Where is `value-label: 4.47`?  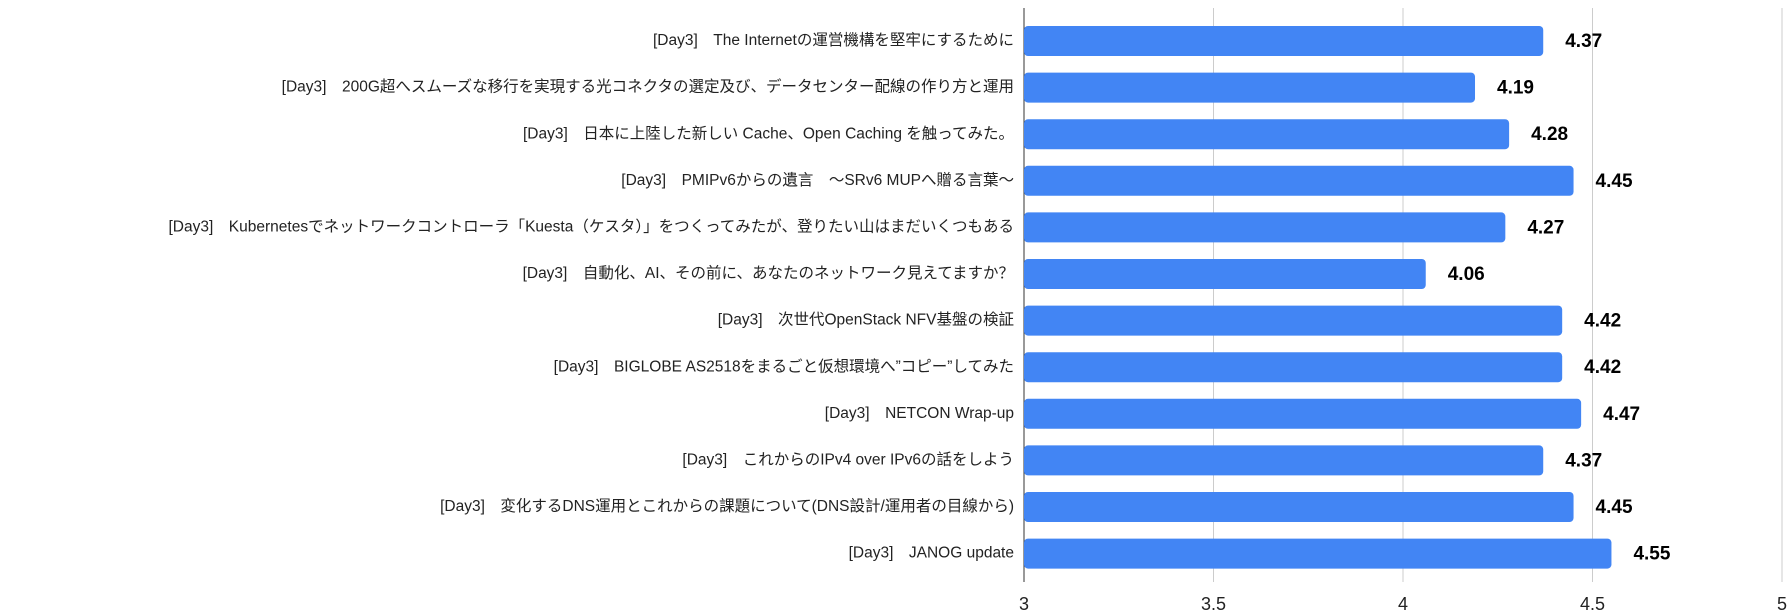
value-label: 4.47 is located at coordinates (1621, 414).